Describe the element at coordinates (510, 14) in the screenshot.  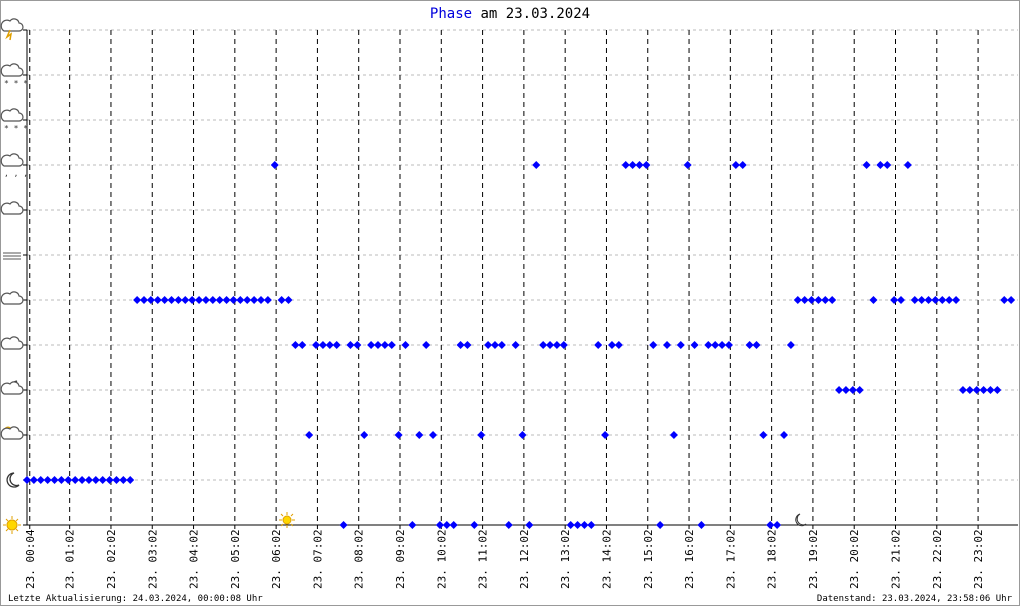
I see `chart-title: Phase am 23.03.2024` at that location.